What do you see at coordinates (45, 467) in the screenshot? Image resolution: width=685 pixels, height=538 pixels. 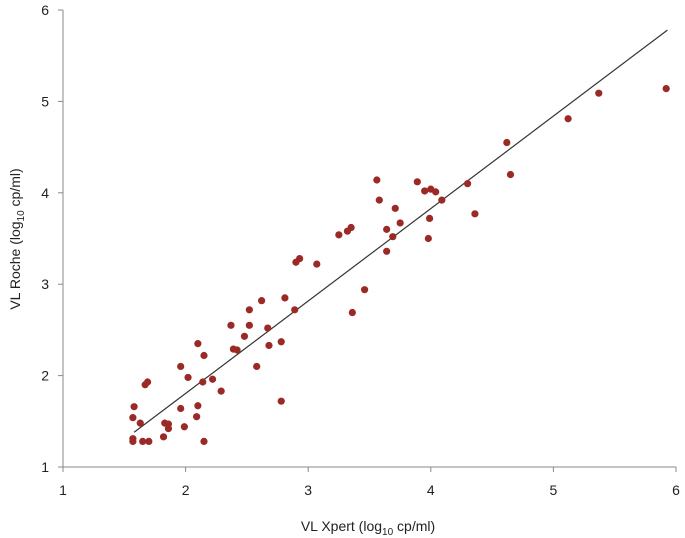 I see `y-tick-label: 1` at bounding box center [45, 467].